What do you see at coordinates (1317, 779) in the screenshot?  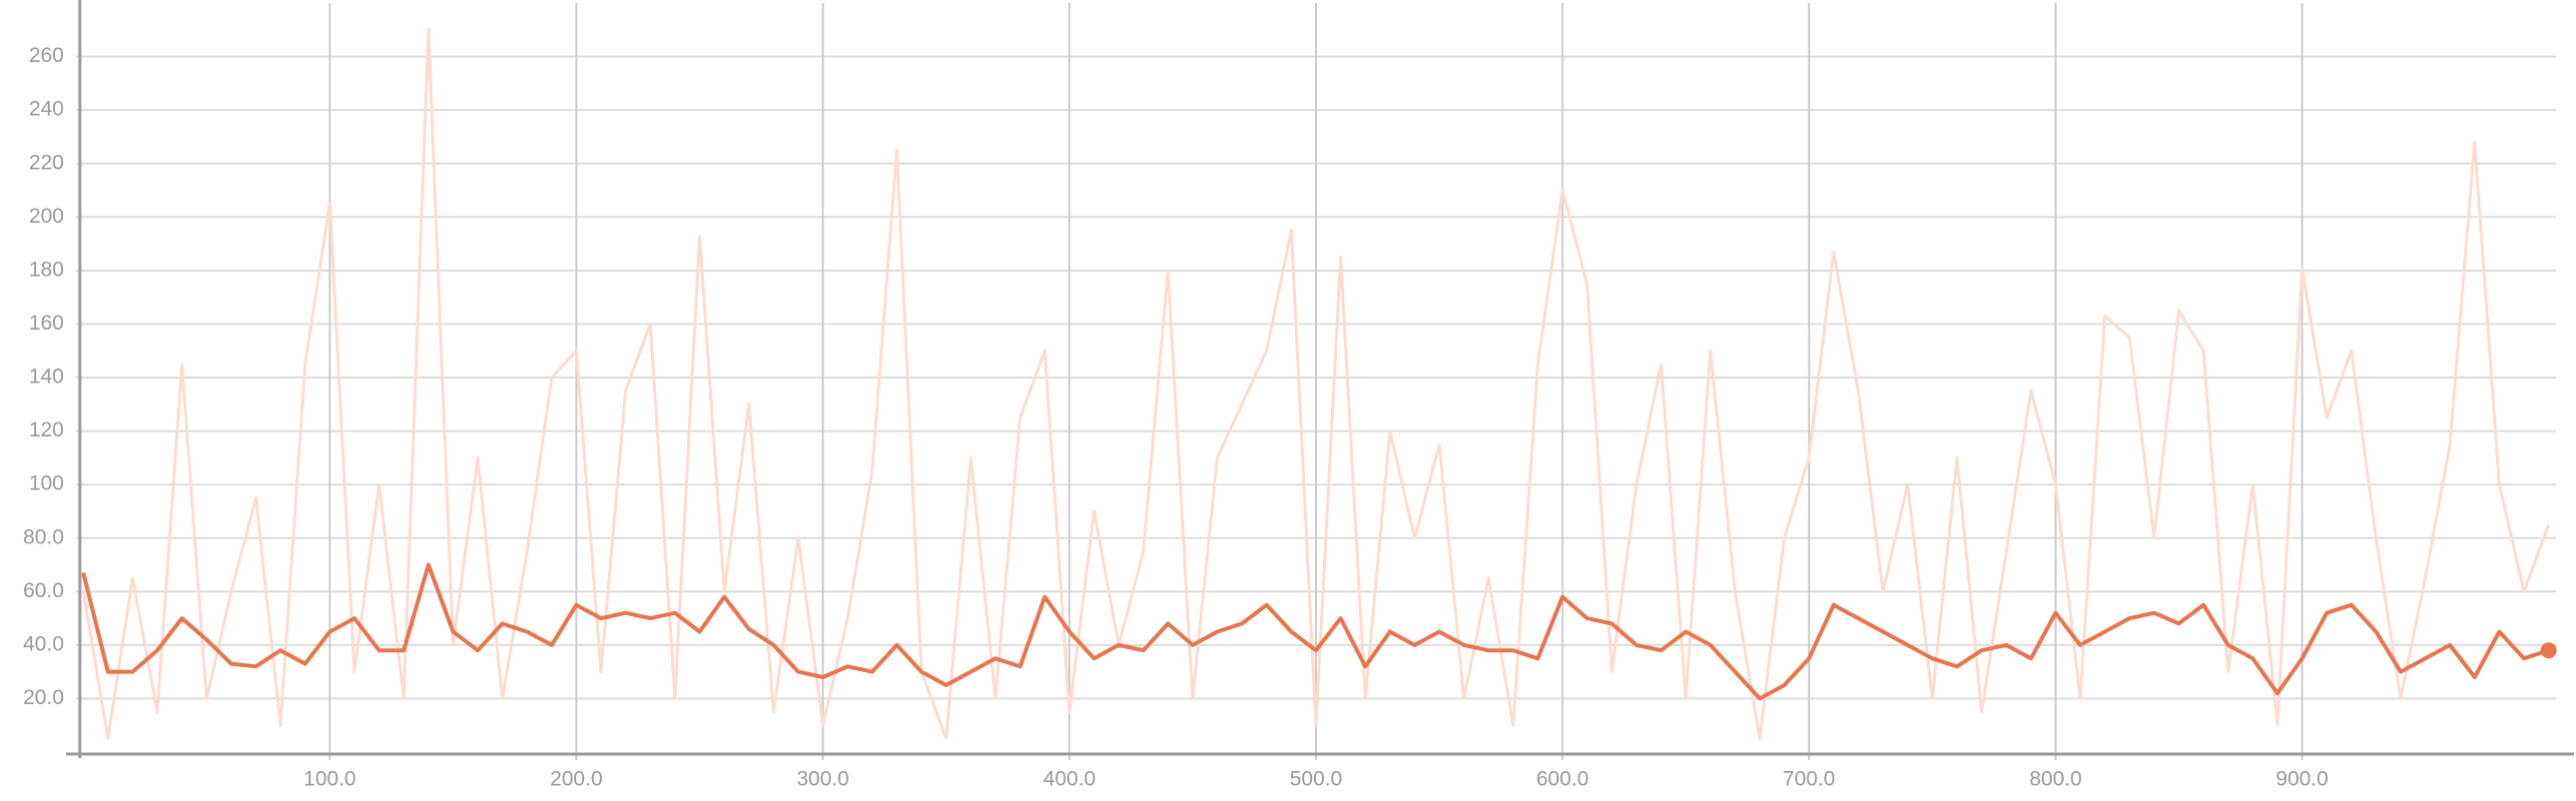 I see `x-tick-label: 500.0` at bounding box center [1317, 779].